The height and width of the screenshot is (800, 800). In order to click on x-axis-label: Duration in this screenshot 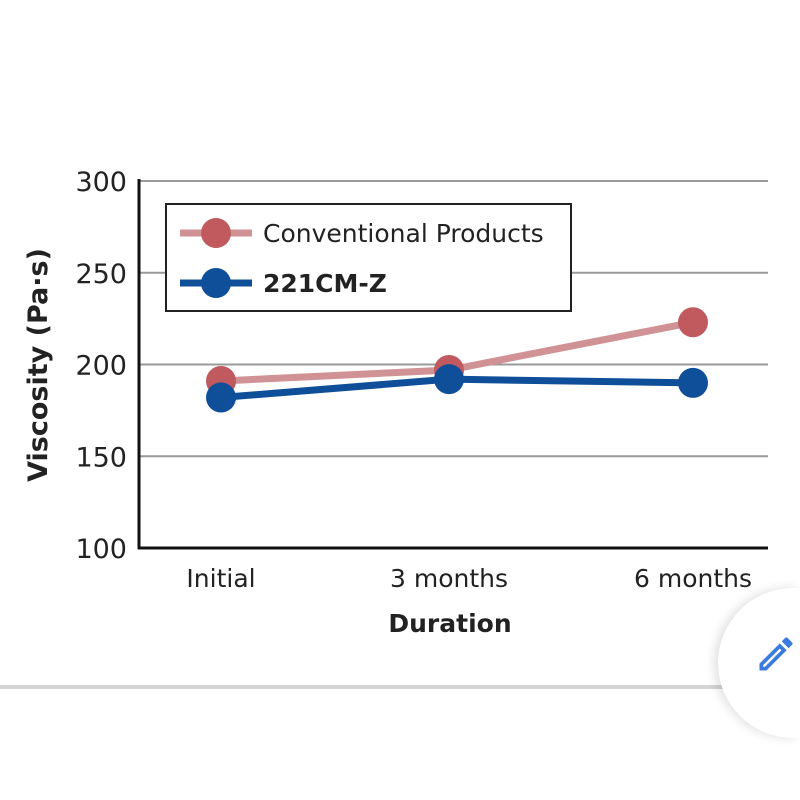, I will do `click(449, 623)`.